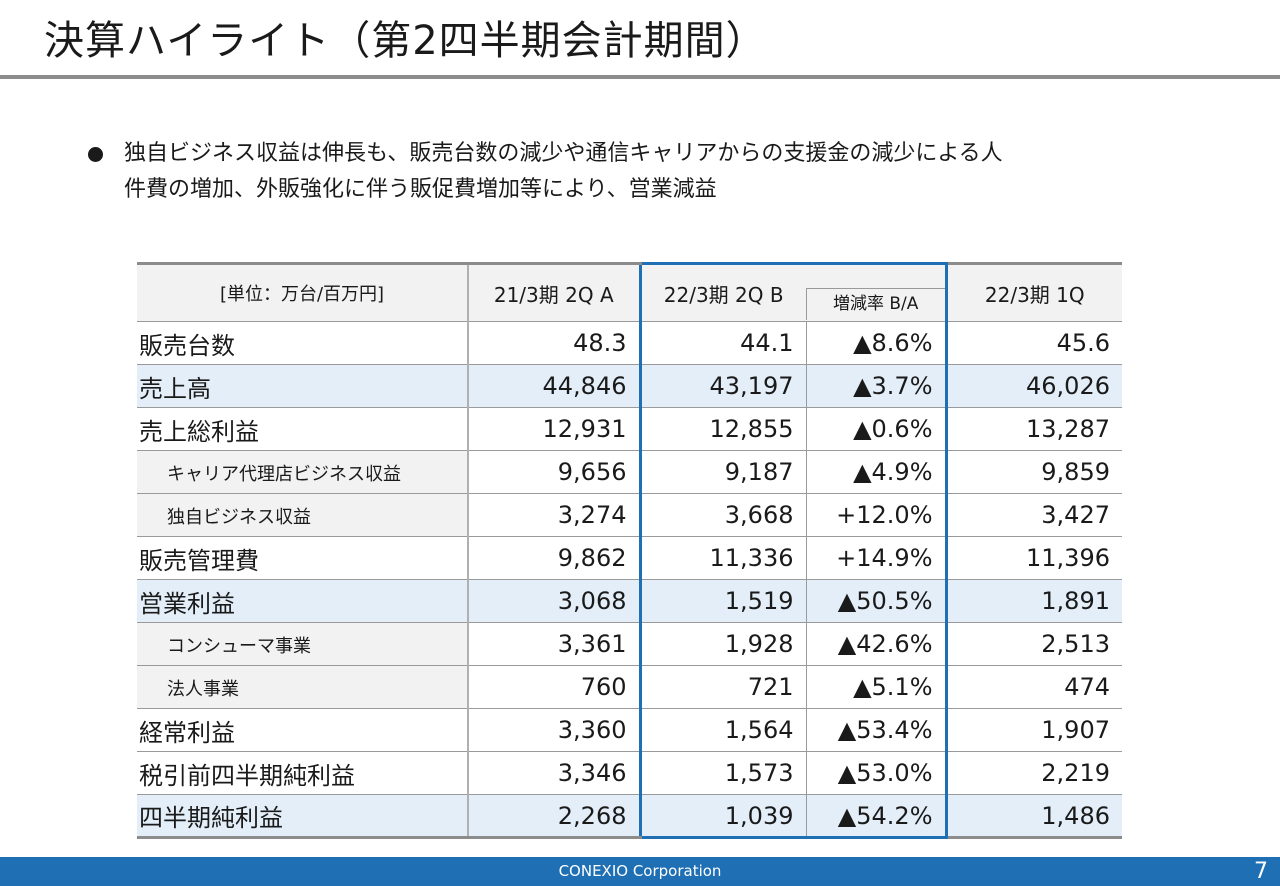  Describe the element at coordinates (303, 386) in the screenshot. I see `row-label: 売上高` at that location.